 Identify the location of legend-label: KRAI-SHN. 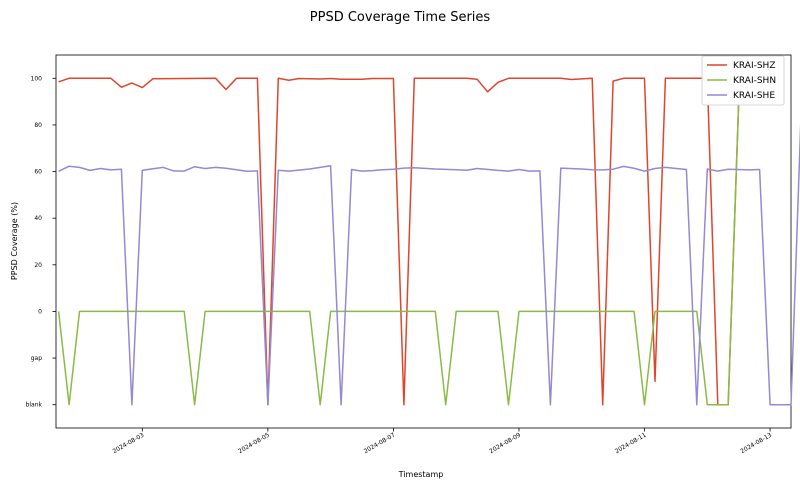
(754, 81).